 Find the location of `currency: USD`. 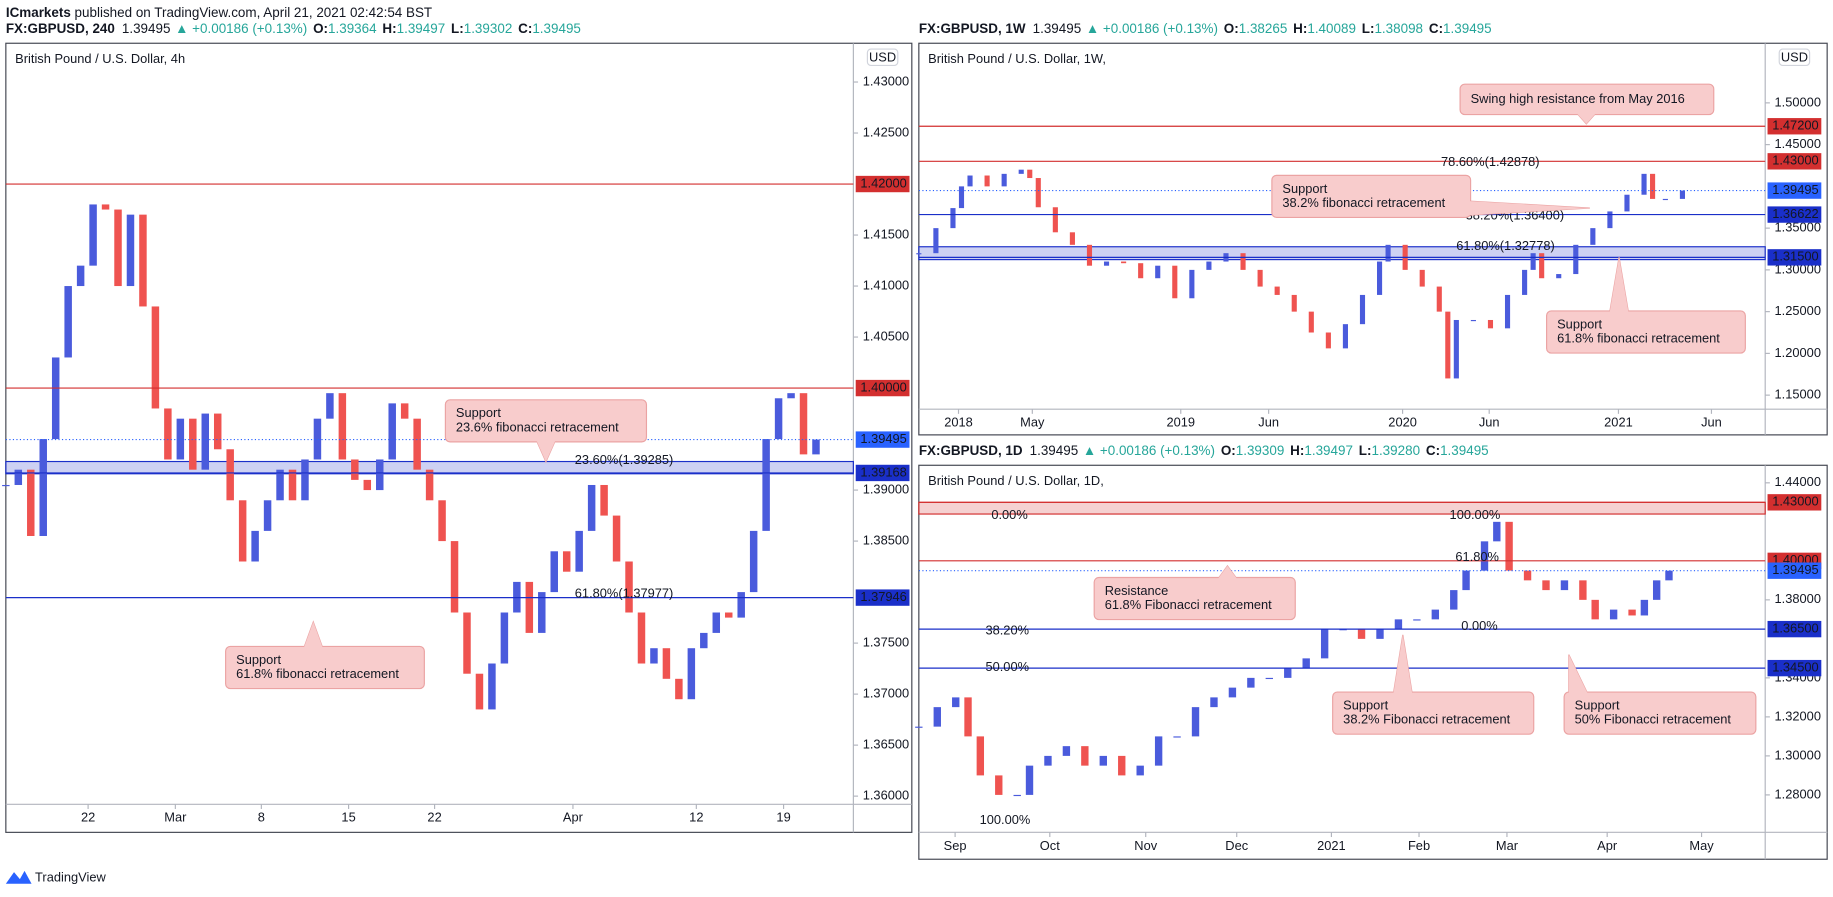

currency: USD is located at coordinates (882, 56).